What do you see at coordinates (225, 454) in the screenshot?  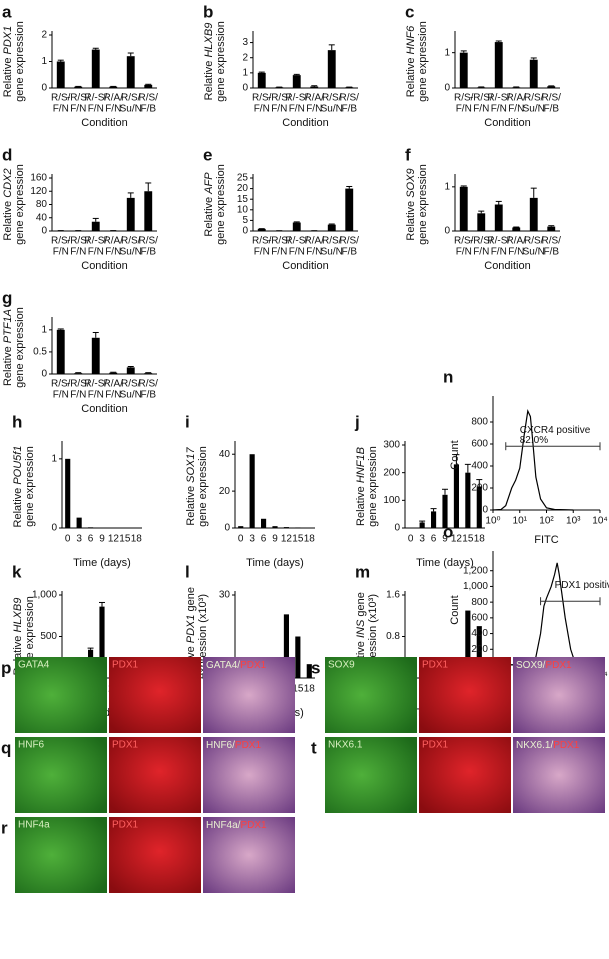 I see `y-tick-label: 40` at bounding box center [225, 454].